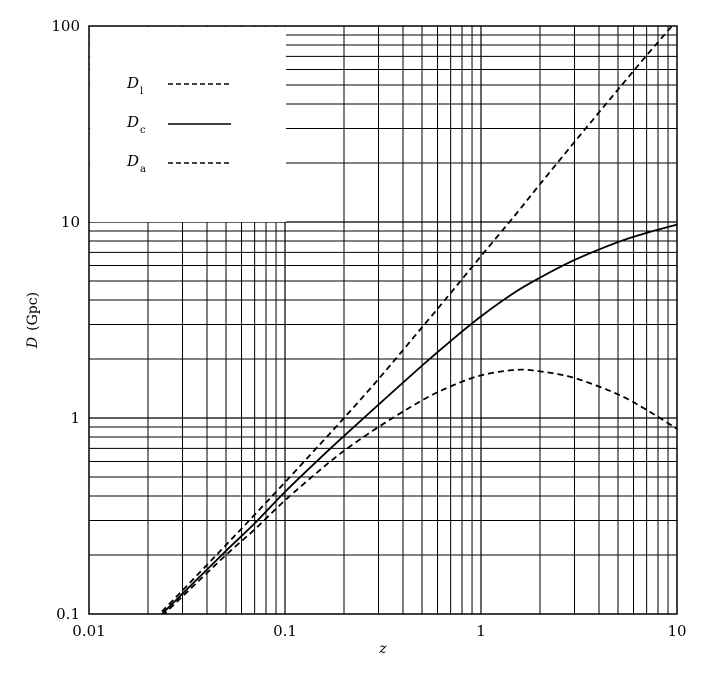 The image size is (707, 673). I want to click on y-axis-label-symbol: D, so click(33, 343).